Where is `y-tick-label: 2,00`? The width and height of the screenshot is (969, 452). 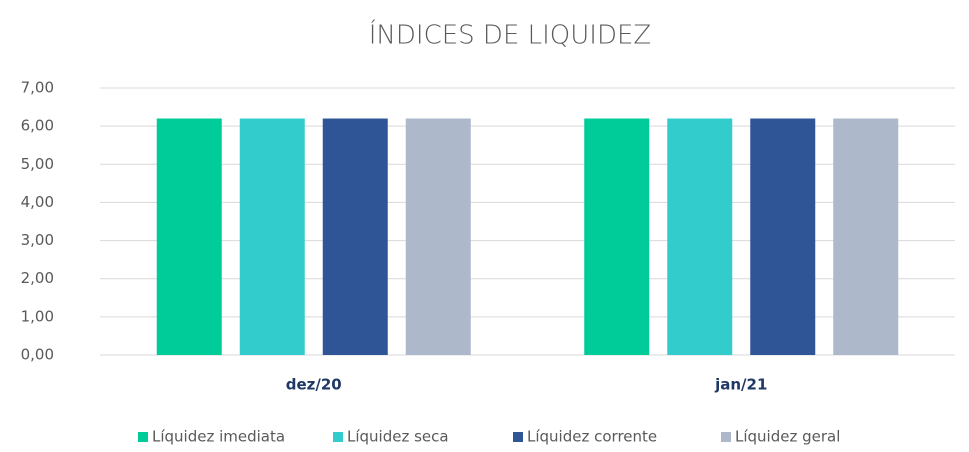 y-tick-label: 2,00 is located at coordinates (37, 278).